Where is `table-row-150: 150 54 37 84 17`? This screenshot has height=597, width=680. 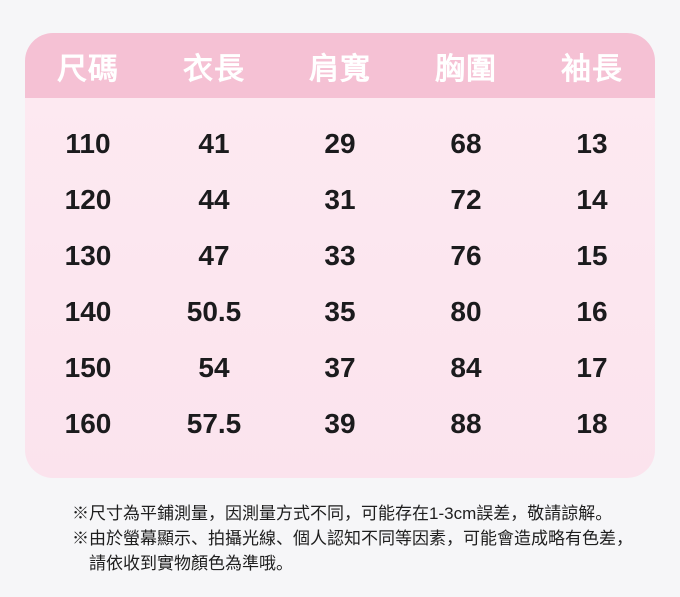 table-row-150: 150 54 37 84 17 is located at coordinates (340, 368).